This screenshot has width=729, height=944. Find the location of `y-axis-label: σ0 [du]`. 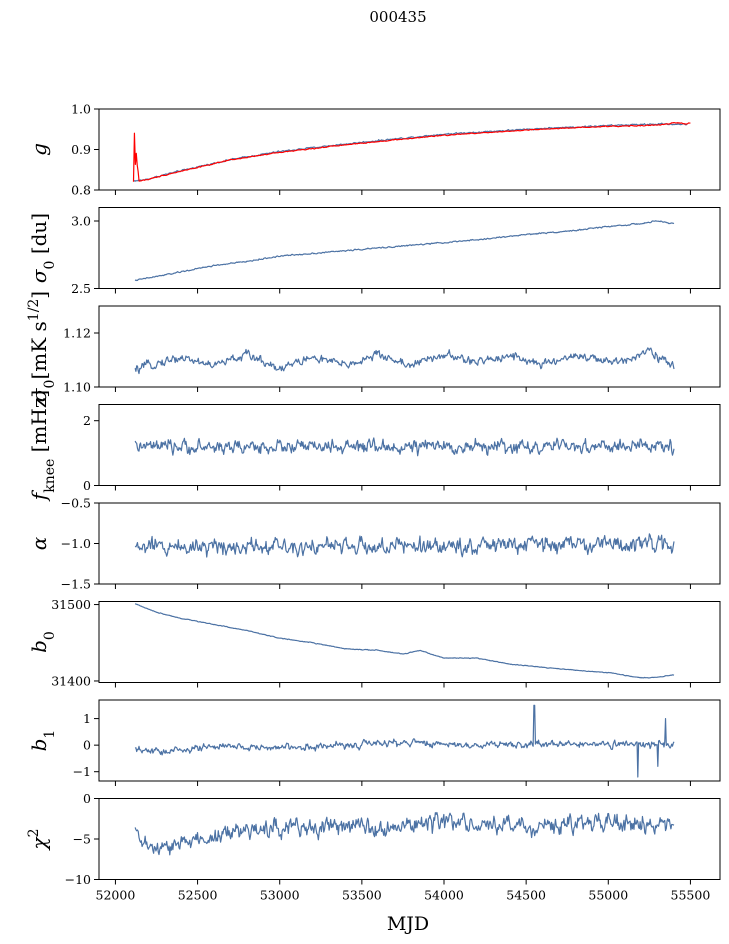

y-axis-label: σ0 [du] is located at coordinates (42, 248).